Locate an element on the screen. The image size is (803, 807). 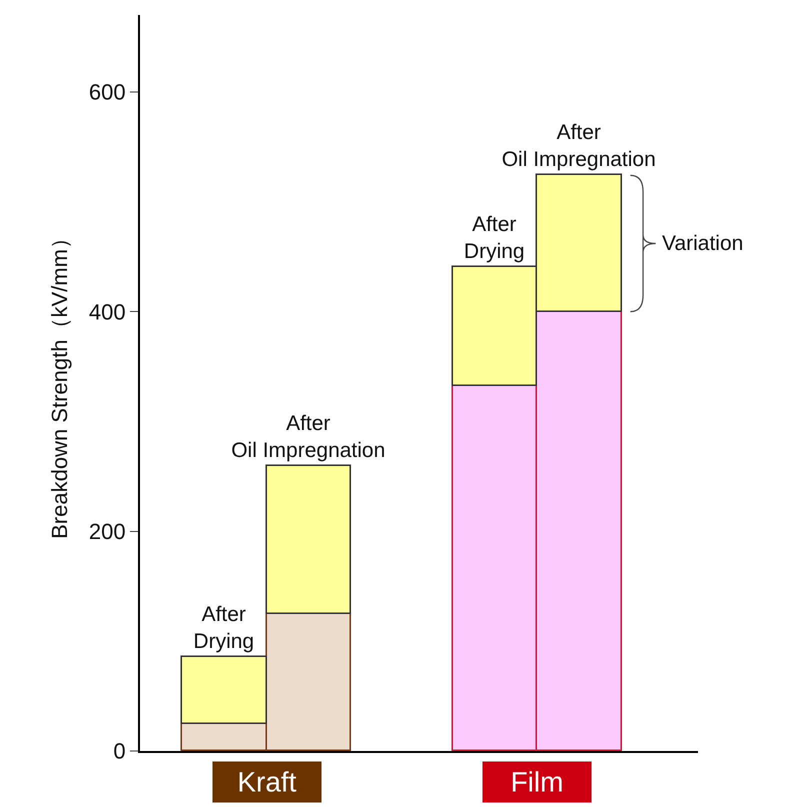
y-tick-label: 0 is located at coordinates (119, 751).